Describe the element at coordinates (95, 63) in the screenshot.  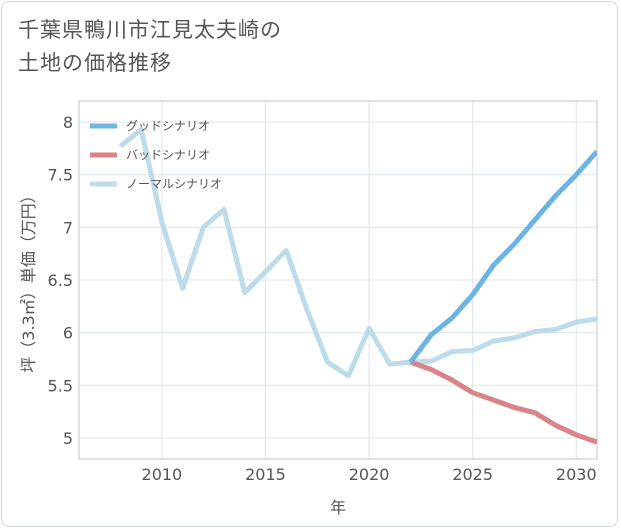
I see `chart-title-line-2: 土地の価格推移` at that location.